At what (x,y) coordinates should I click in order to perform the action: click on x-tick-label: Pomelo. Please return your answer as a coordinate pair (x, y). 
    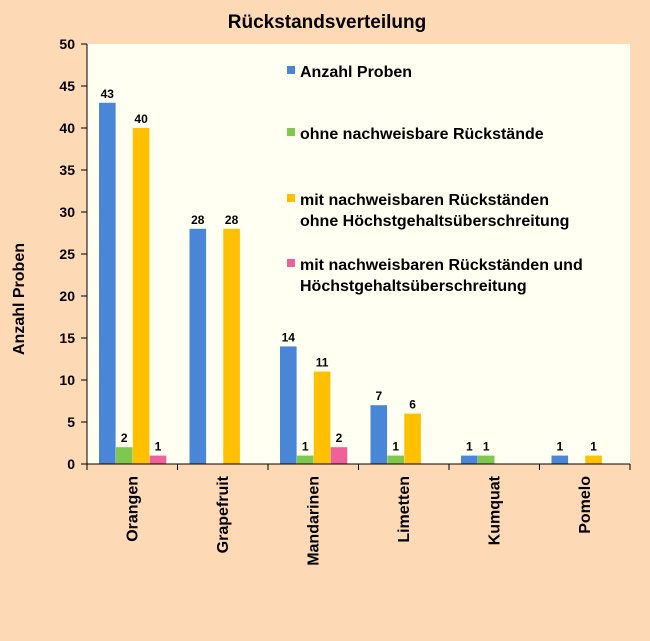
    Looking at the image, I should click on (585, 505).